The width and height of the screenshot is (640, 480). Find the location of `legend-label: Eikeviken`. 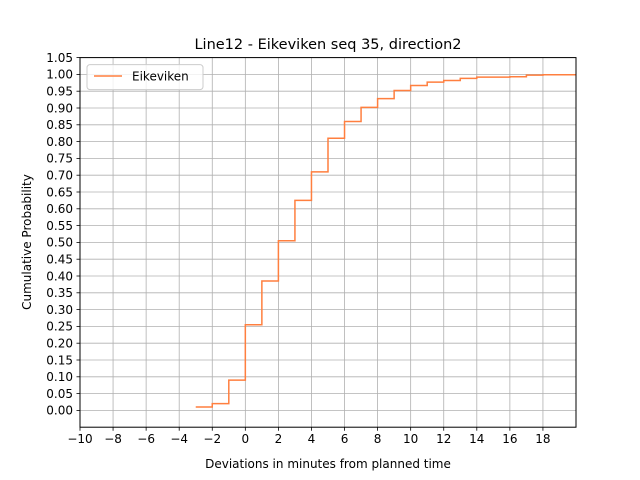

legend-label: Eikeviken is located at coordinates (160, 77).